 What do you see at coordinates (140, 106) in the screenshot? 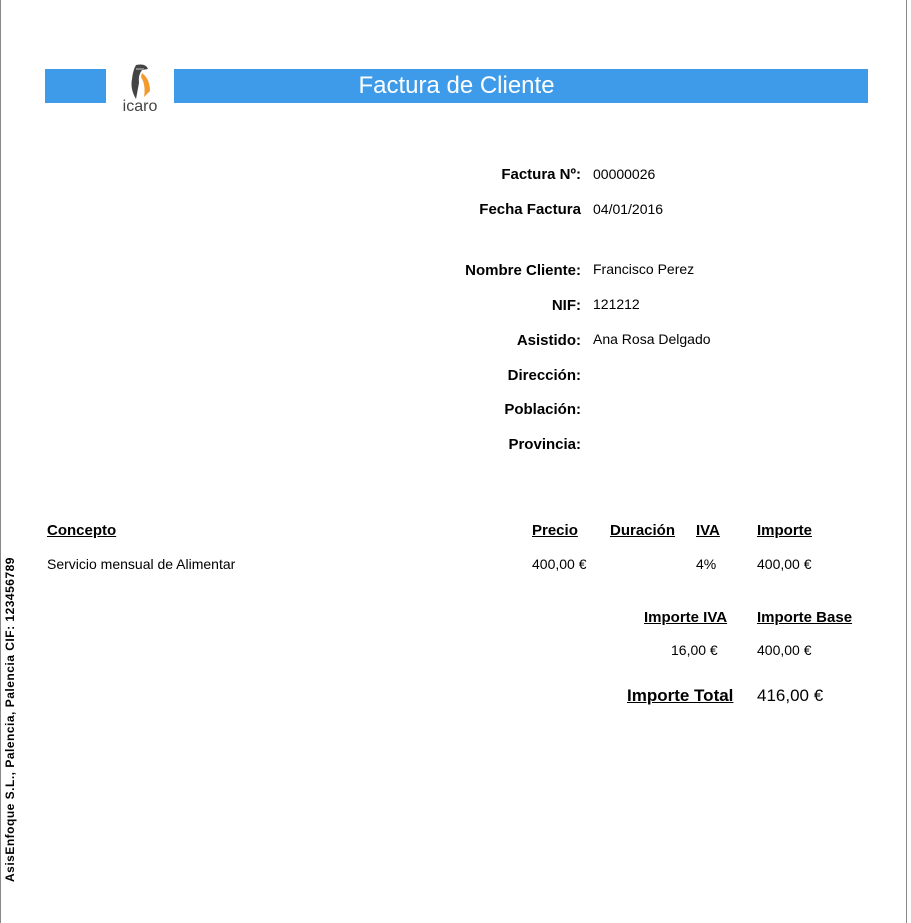
I see `svg-text: icaro` at bounding box center [140, 106].